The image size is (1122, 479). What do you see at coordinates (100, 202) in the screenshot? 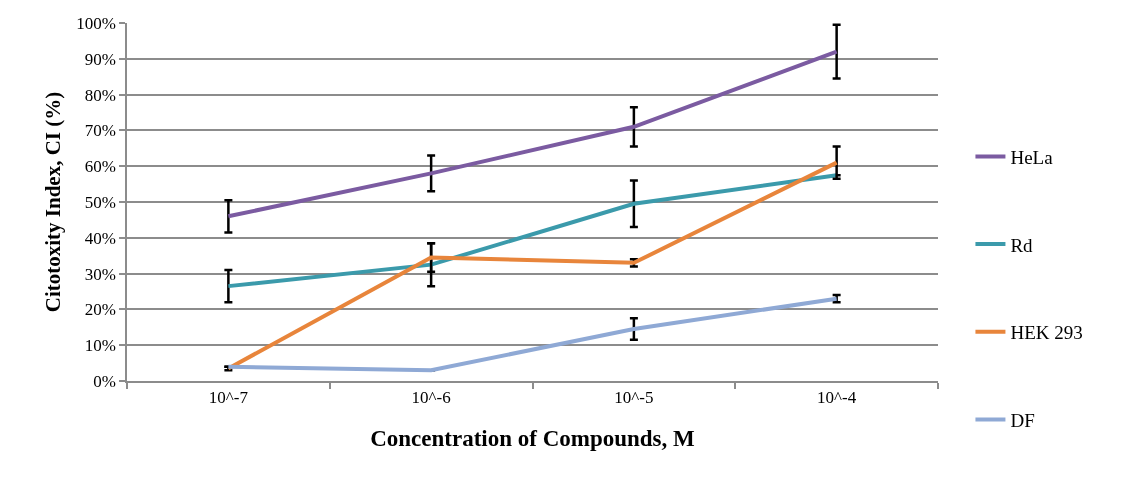
I see `y-tick-label: 50%` at bounding box center [100, 202].